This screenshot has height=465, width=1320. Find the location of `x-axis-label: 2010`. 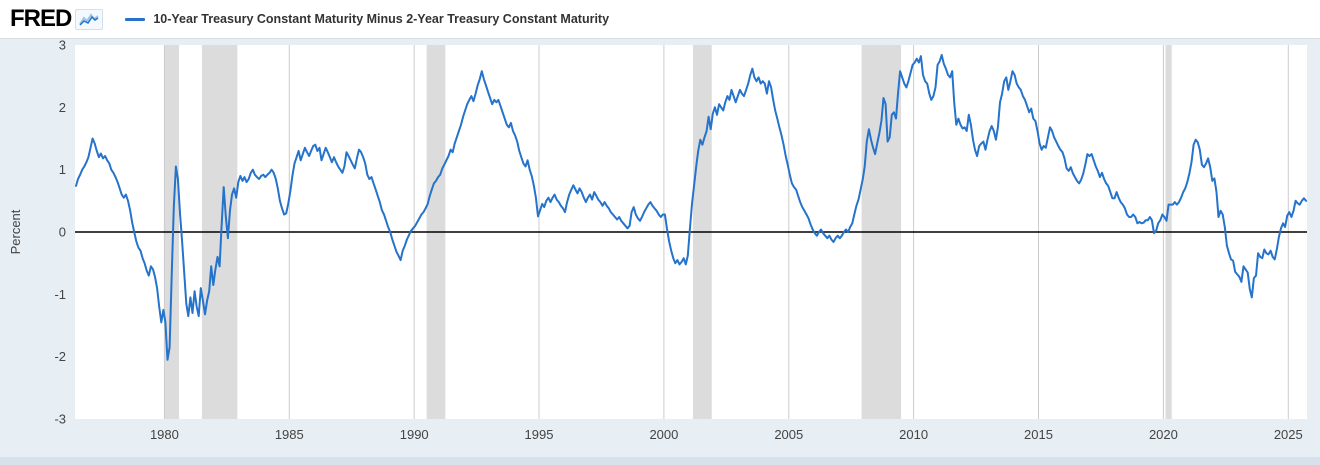

x-axis-label: 2010 is located at coordinates (913, 434).